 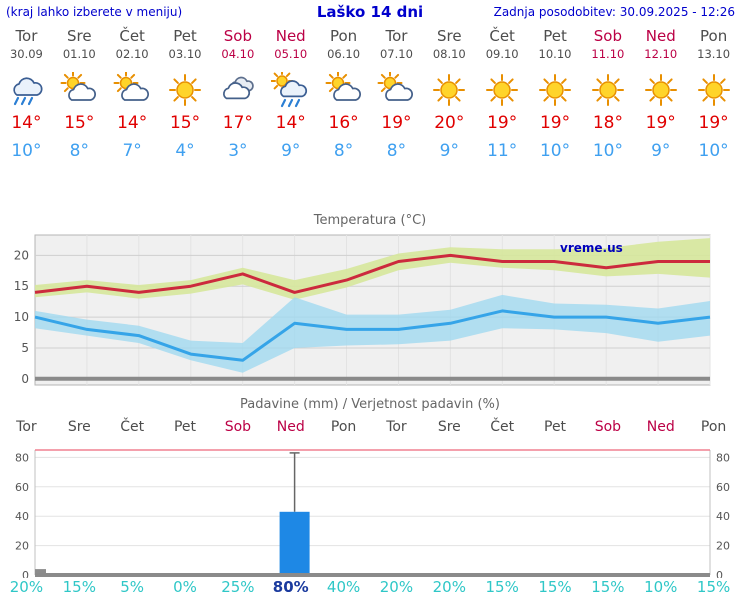 I want to click on day-date: 09.10, so click(x=502, y=54).